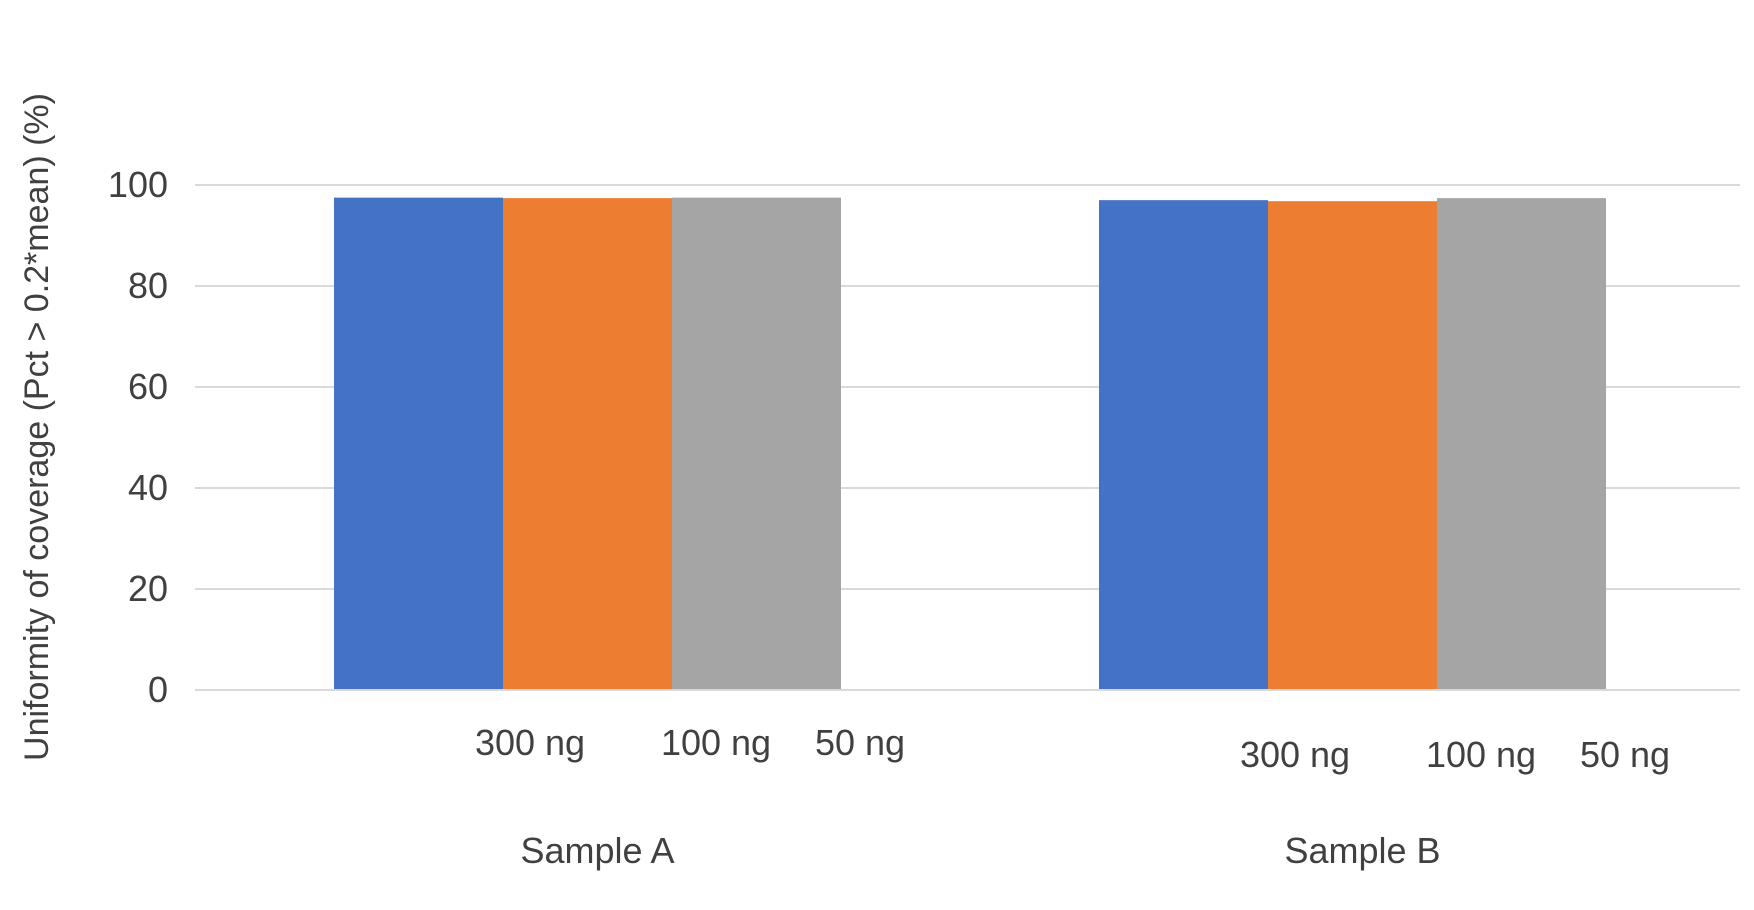 This screenshot has width=1754, height=910. What do you see at coordinates (138, 437) in the screenshot?
I see `y-axis-ticks: 0 20 40 60 80 100` at bounding box center [138, 437].